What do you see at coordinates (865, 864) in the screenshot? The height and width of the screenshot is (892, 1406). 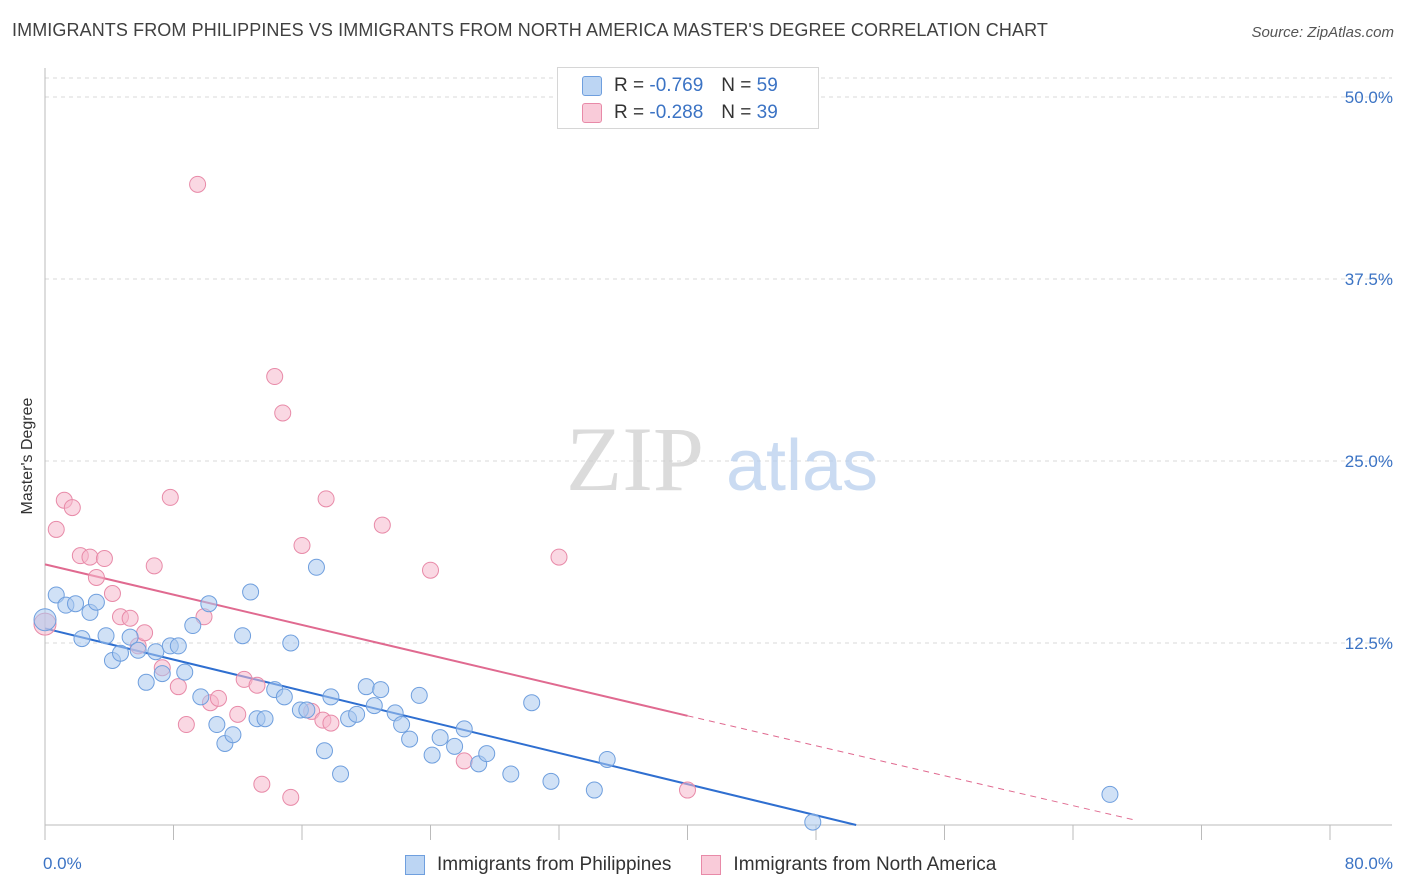 I see `legend-label: Immigrants from North America` at bounding box center [865, 864].